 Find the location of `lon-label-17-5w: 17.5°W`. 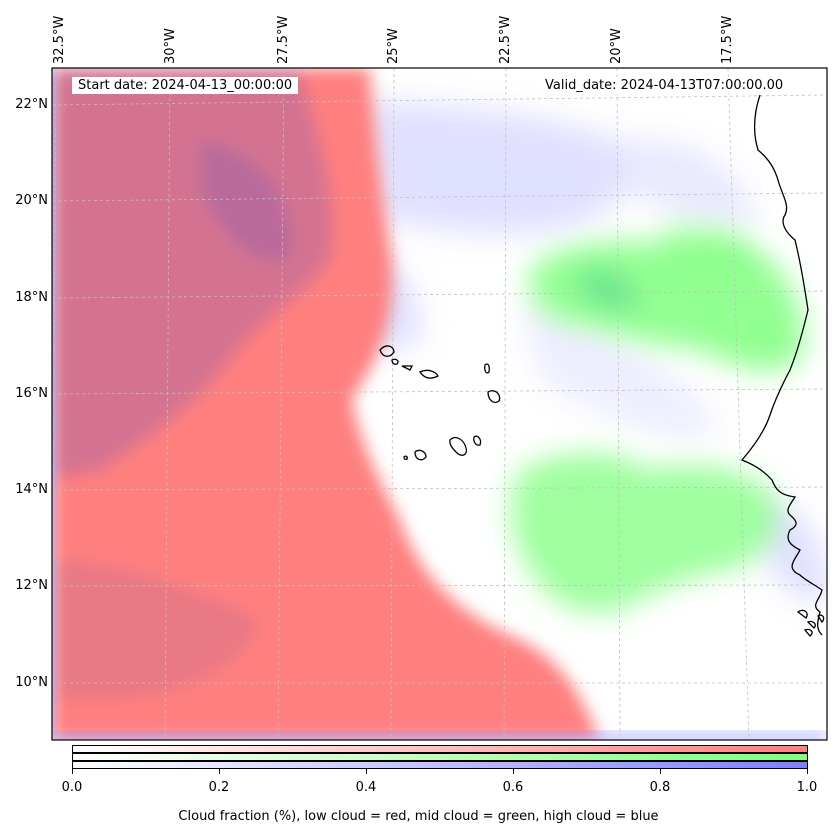

lon-label-17-5w: 17.5°W is located at coordinates (727, 39).